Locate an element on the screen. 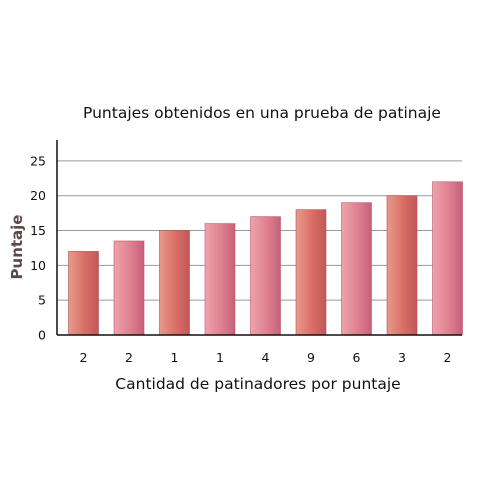  y-tick-label: 25 is located at coordinates (38, 160).